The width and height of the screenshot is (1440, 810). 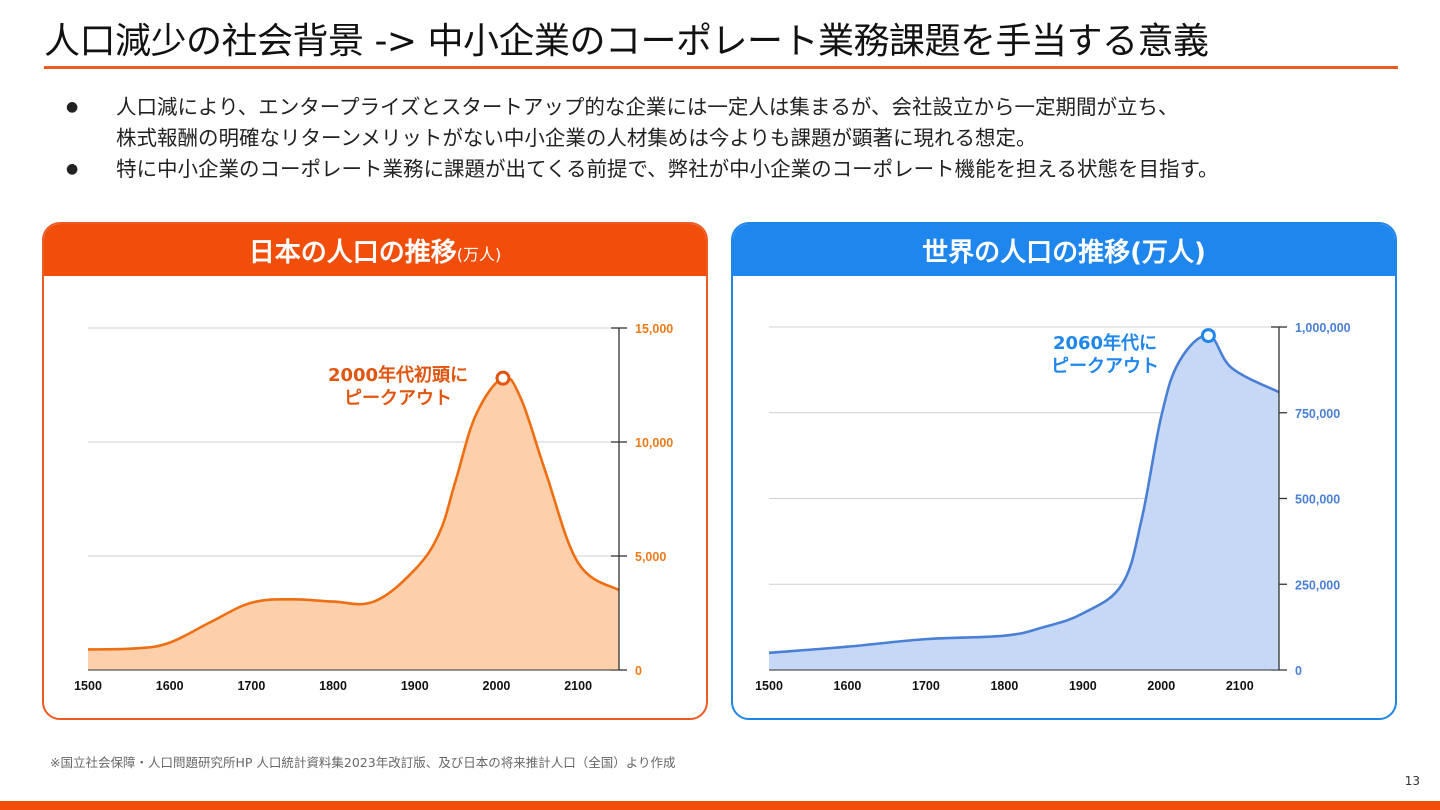 I want to click on peak-annotation: 2000年代初頭に, so click(x=398, y=375).